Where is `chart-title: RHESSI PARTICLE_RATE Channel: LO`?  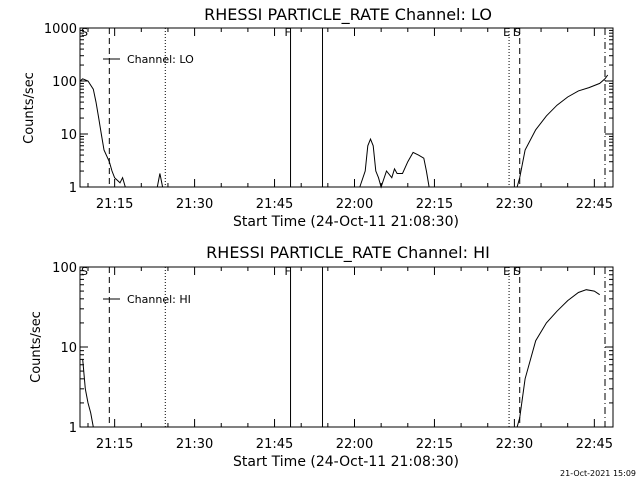 chart-title: RHESSI PARTICLE_RATE Channel: LO is located at coordinates (348, 15).